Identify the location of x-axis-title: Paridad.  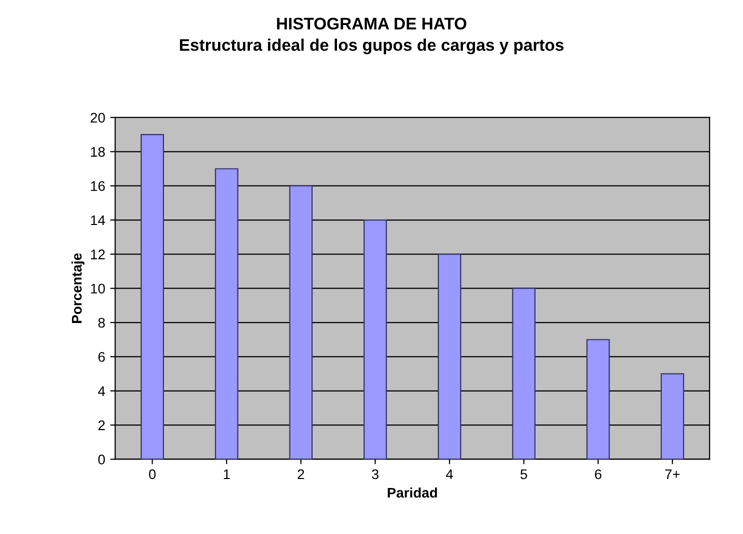
(412, 492).